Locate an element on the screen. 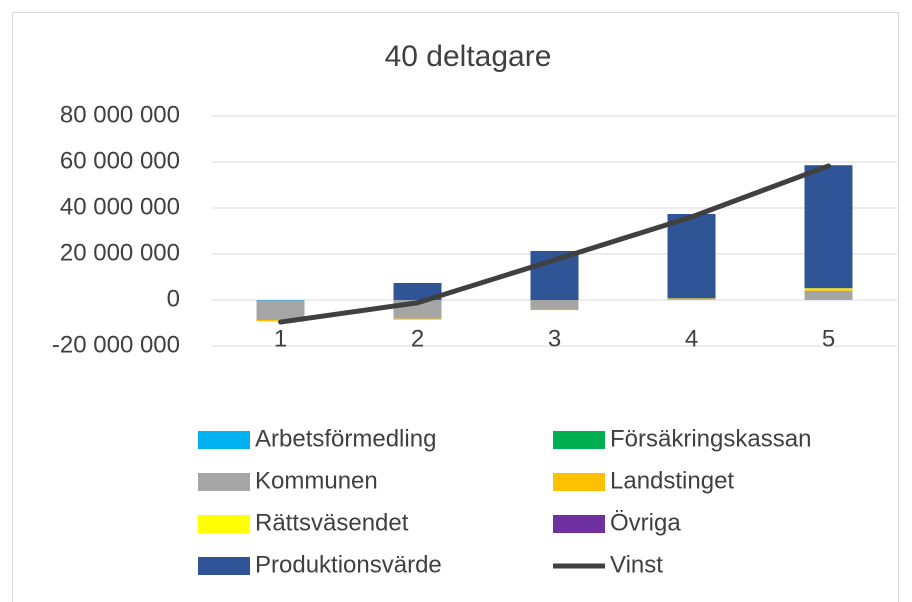 The image size is (912, 602). legend-label: Landstinget is located at coordinates (672, 480).